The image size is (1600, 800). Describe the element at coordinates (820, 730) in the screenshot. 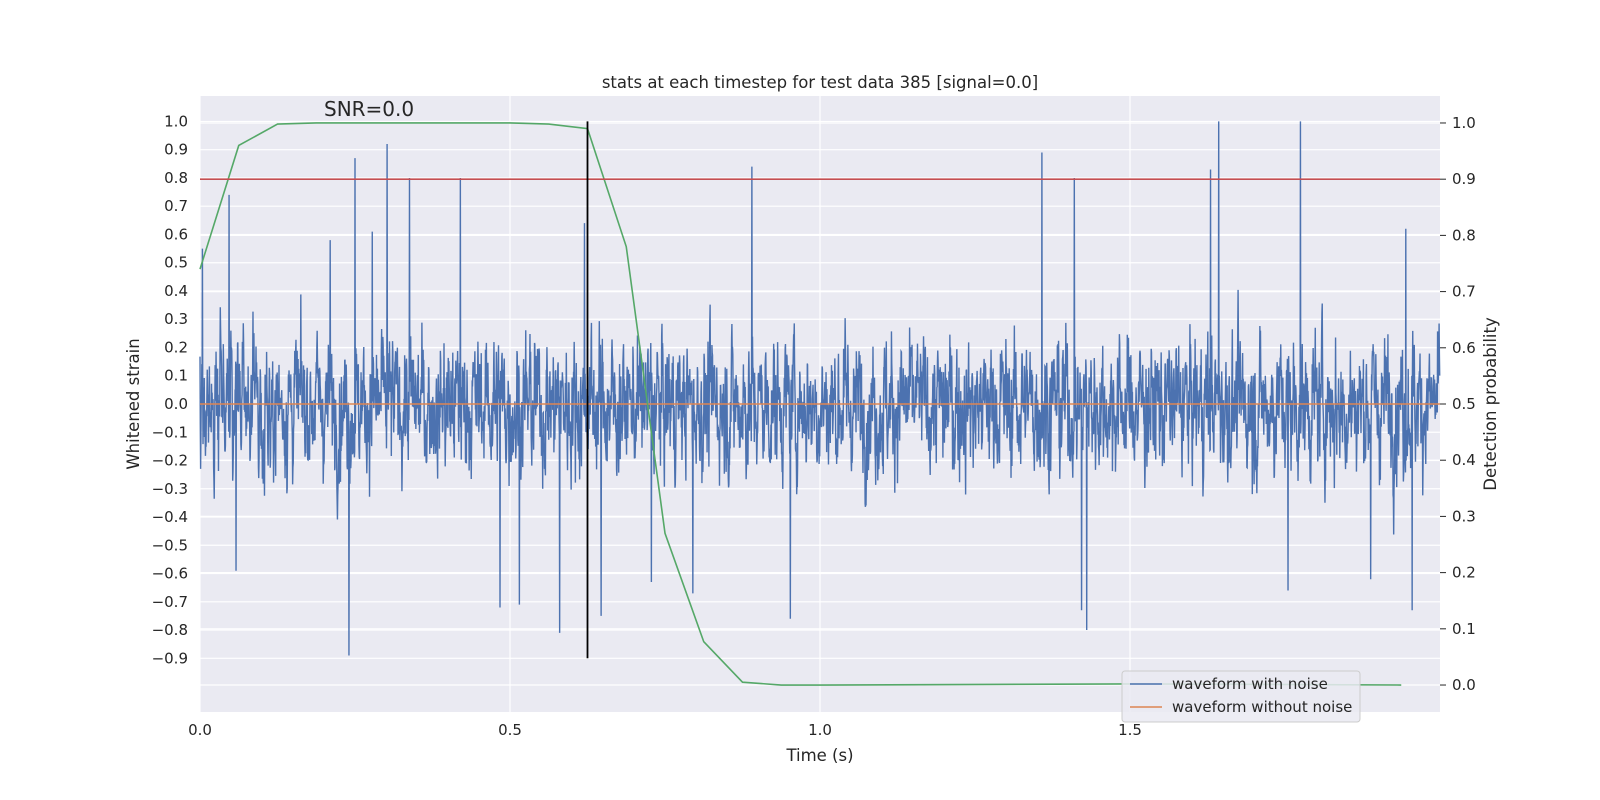

I see `x-tick-label: 1.0` at that location.